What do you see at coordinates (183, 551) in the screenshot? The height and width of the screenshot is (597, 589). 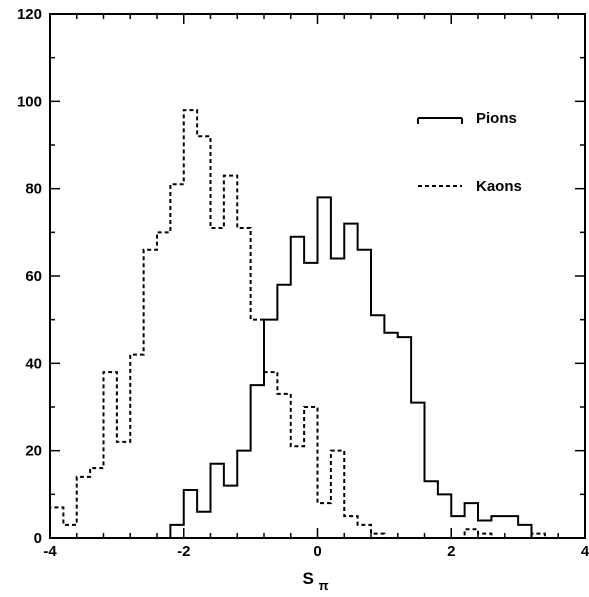 I see `x-tick-label: -2` at bounding box center [183, 551].